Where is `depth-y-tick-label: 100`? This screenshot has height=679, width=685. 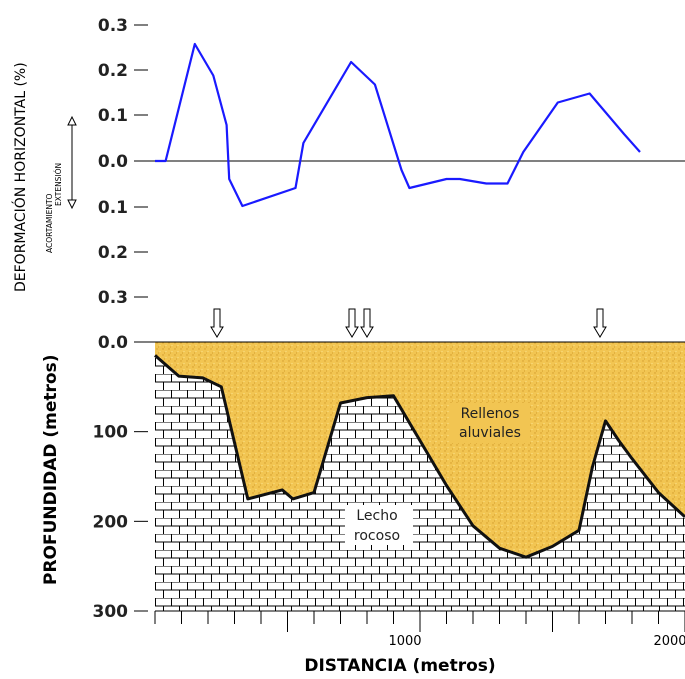
depth-y-tick-label: 100 is located at coordinates (111, 433).